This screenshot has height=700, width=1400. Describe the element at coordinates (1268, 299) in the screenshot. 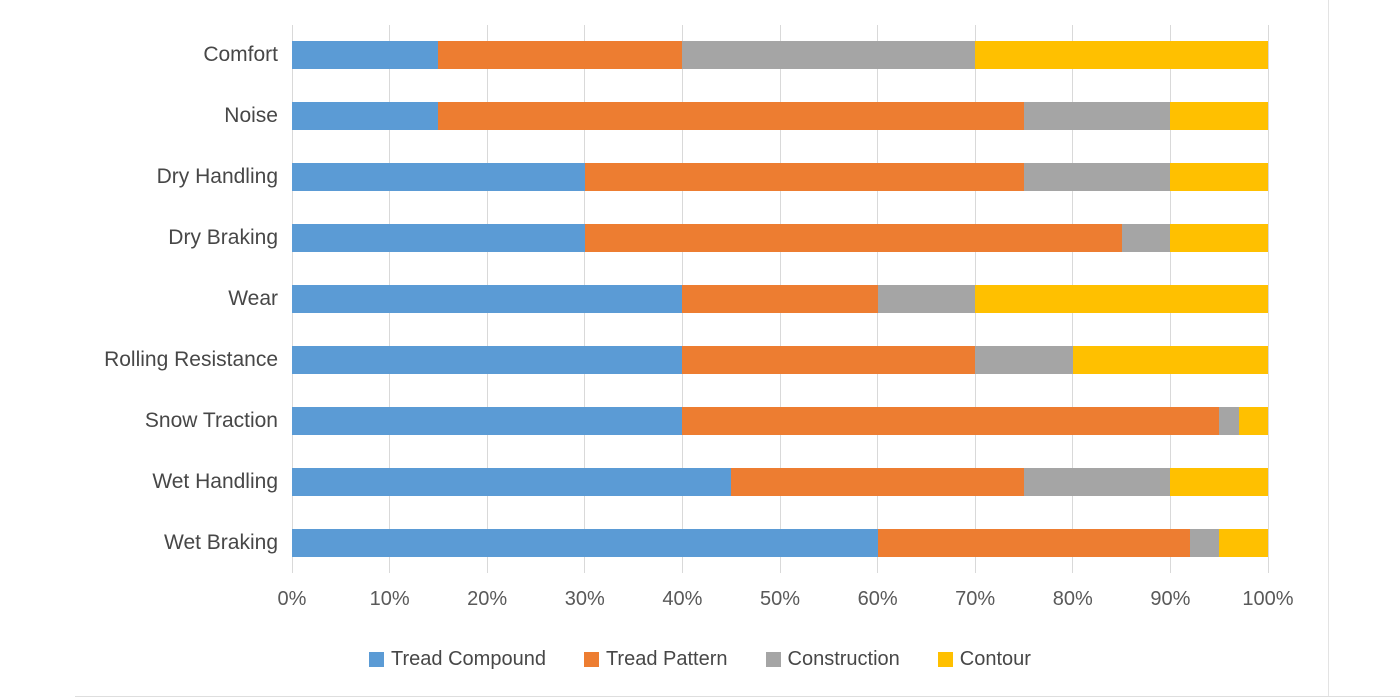

I see `gridline-100%` at that location.